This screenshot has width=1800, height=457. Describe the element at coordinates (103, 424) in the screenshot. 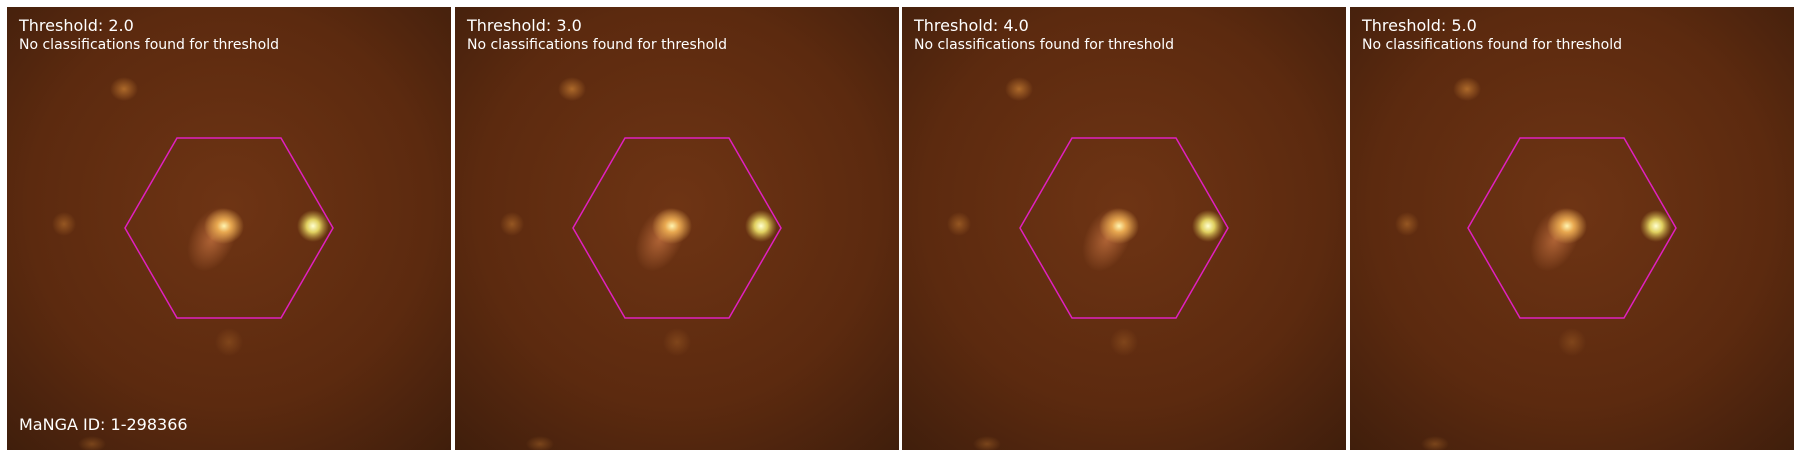

I see `manga-id-label: MaNGA ID: 1-298366` at that location.